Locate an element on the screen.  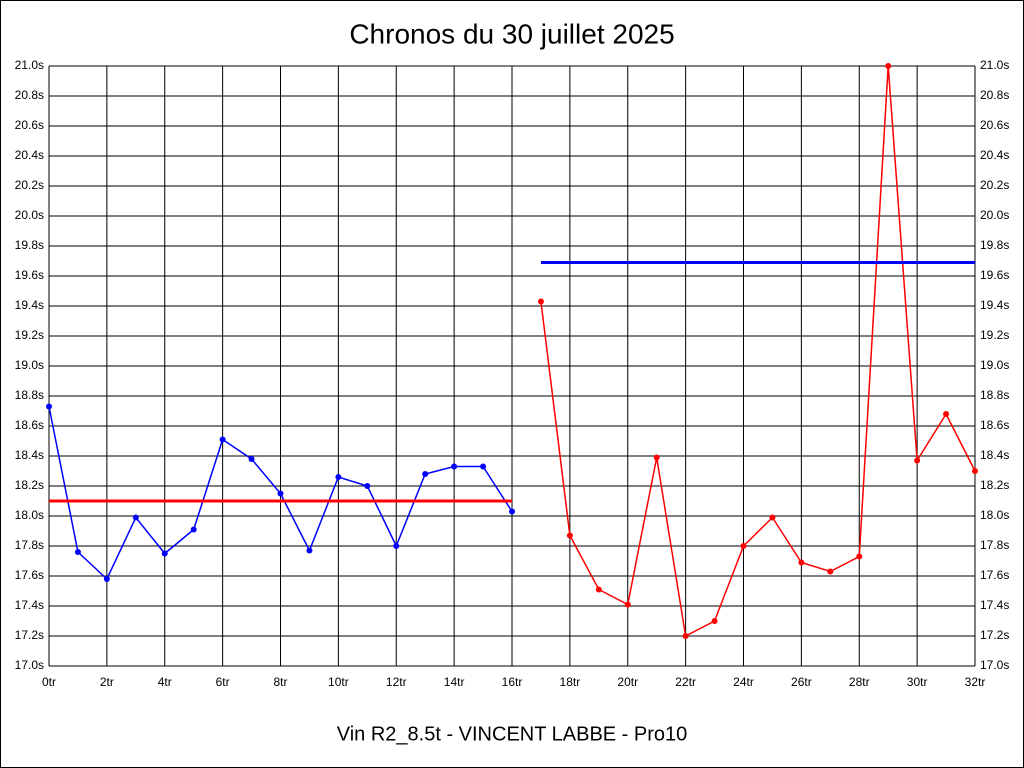
y-tick-label: 17.4s is located at coordinates (29, 605).